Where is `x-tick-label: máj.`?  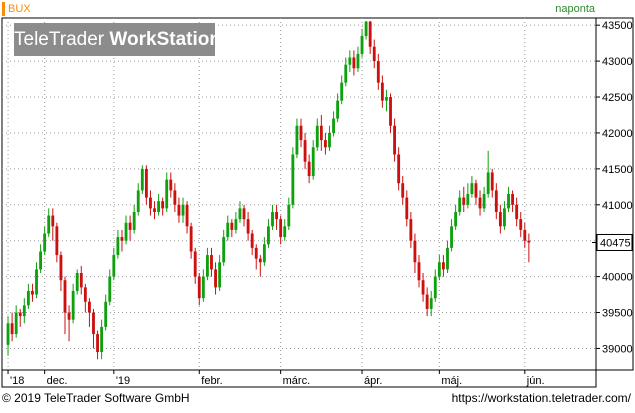 x-tick-label: máj. is located at coordinates (451, 381).